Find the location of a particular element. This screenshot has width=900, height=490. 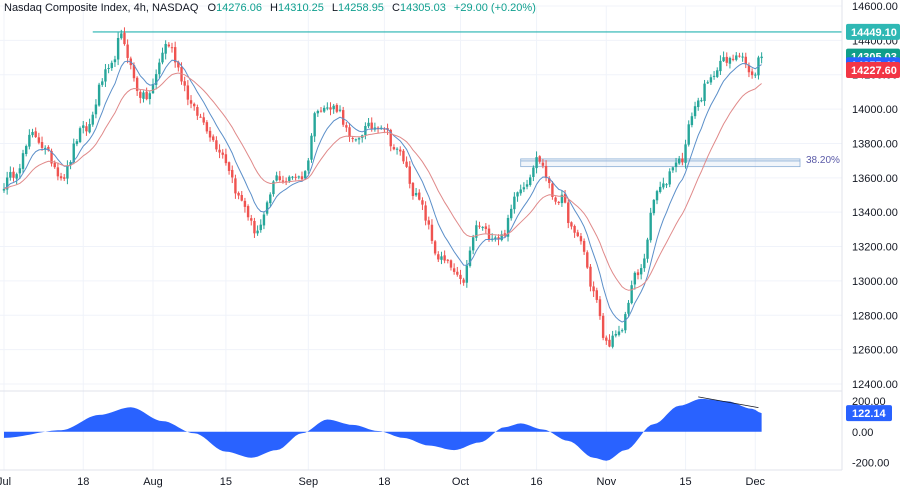

price-tick-label: 13200.00 is located at coordinates (875, 248).